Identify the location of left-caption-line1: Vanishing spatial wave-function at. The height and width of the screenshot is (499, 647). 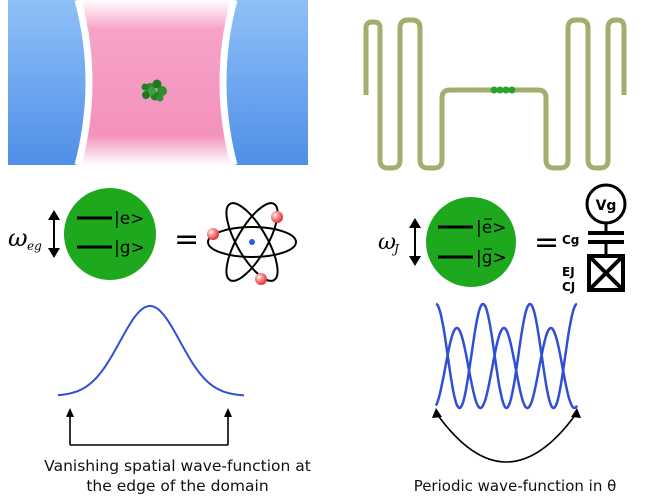
(177, 466).